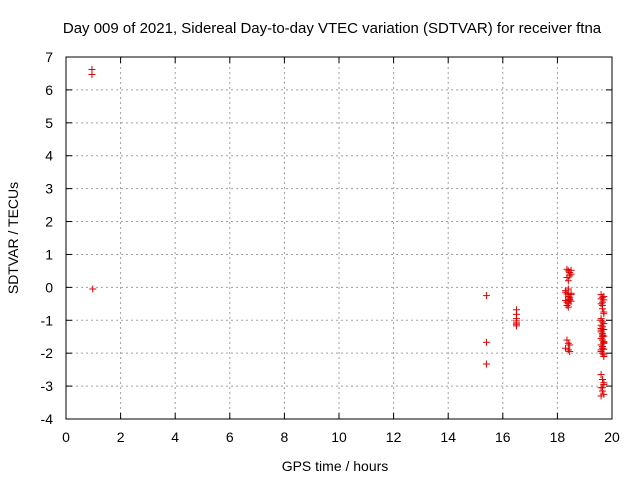 Image resolution: width=640 pixels, height=480 pixels. I want to click on y-tick-label: -4, so click(47, 419).